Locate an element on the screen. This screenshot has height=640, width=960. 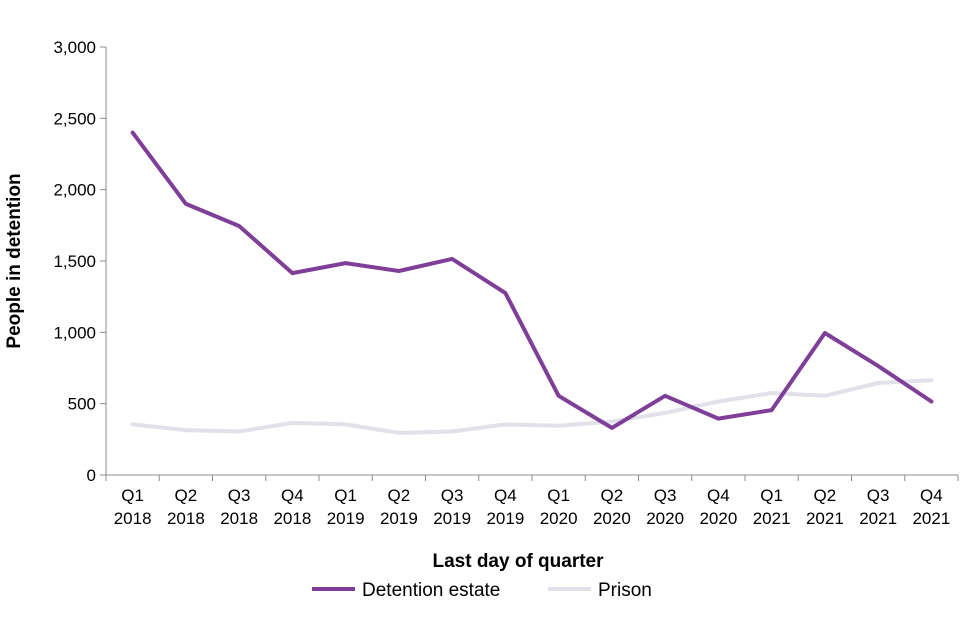
legend: Detention estate Prison is located at coordinates (482, 590).